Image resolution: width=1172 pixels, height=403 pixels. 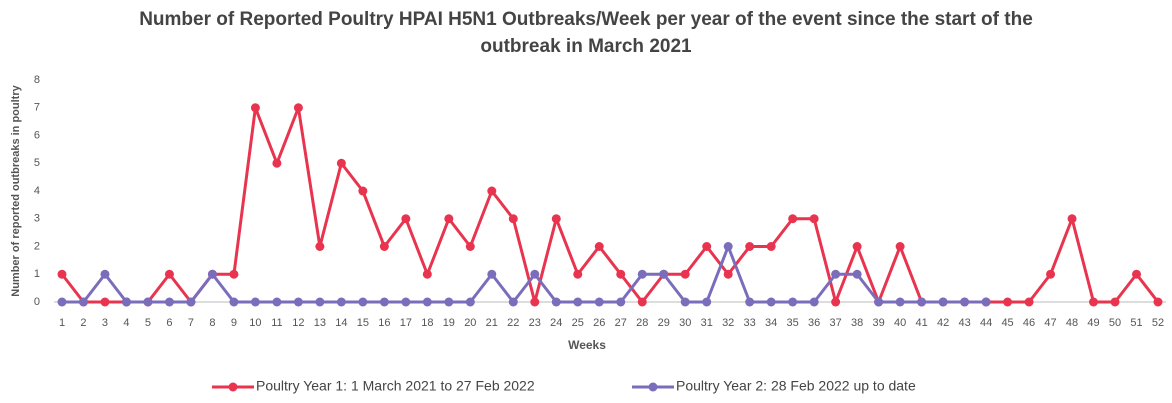 What do you see at coordinates (771, 323) in the screenshot?
I see `x-tick-label: 34` at bounding box center [771, 323].